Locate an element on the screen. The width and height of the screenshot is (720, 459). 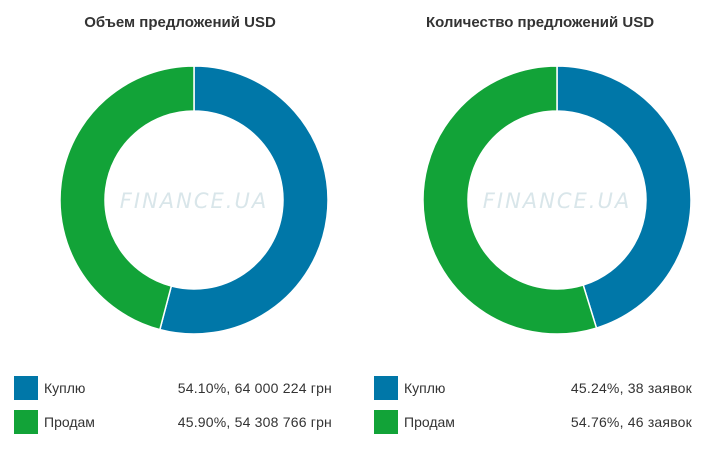
legend-value: 45.90%, 54 308 766 грн is located at coordinates (254, 422).